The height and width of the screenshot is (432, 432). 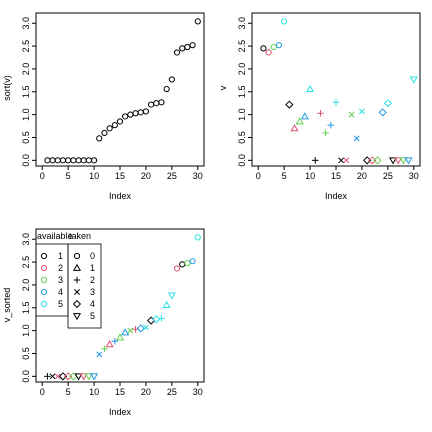 What do you see at coordinates (146, 392) in the screenshot?
I see `panel3-x-tick-label: 20` at bounding box center [146, 392].